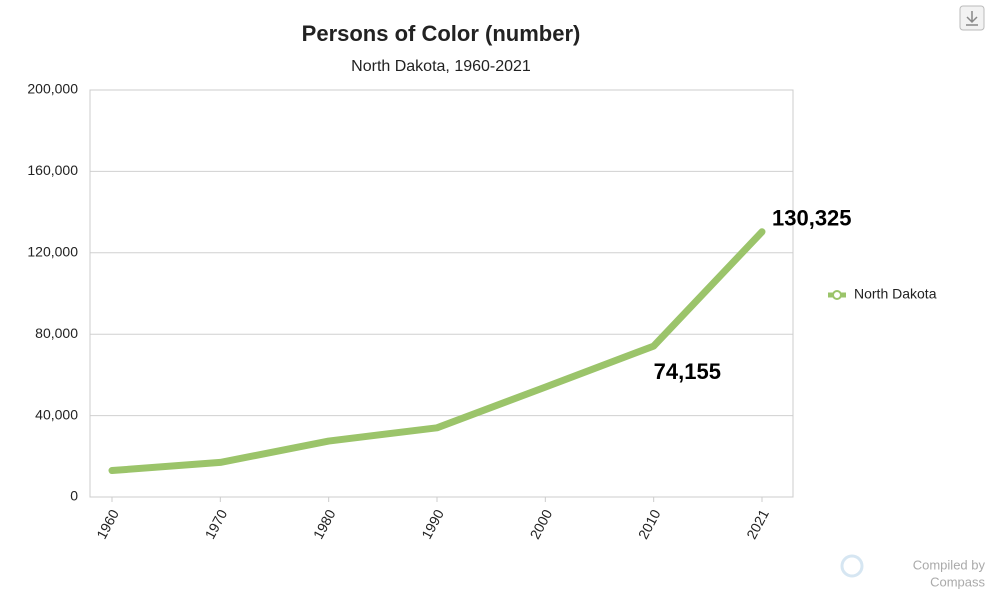  I want to click on y-tick-label: 120,000, so click(52, 252).